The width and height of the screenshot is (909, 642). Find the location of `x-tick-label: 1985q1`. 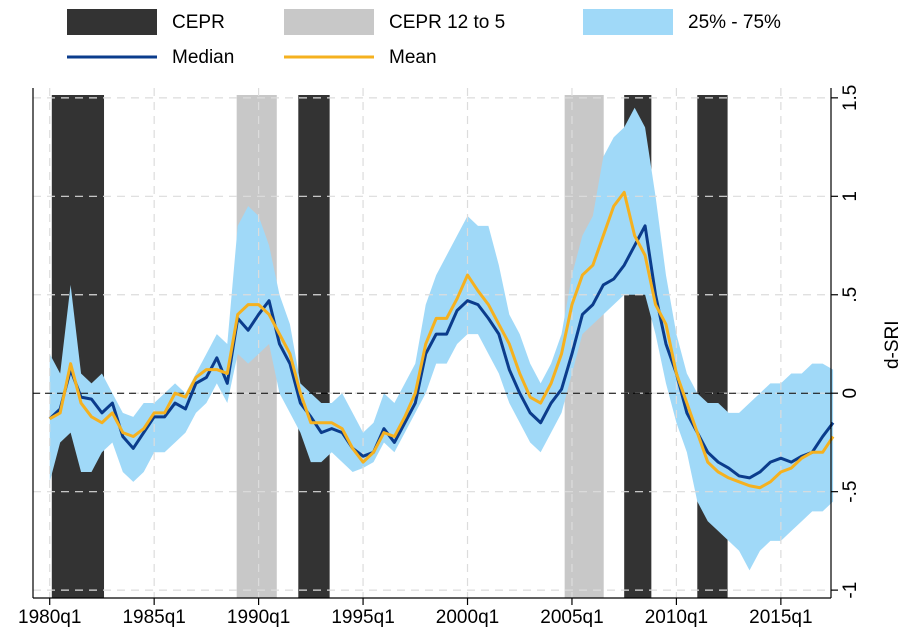

x-tick-label: 1985q1 is located at coordinates (153, 617).